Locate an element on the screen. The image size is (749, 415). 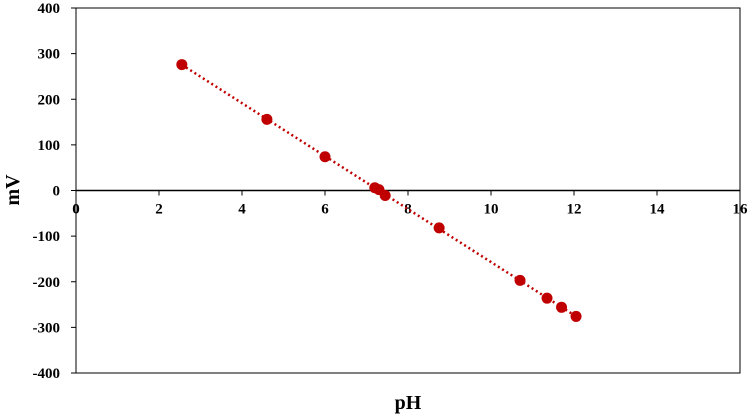
x-tick-label: 14 is located at coordinates (658, 210).